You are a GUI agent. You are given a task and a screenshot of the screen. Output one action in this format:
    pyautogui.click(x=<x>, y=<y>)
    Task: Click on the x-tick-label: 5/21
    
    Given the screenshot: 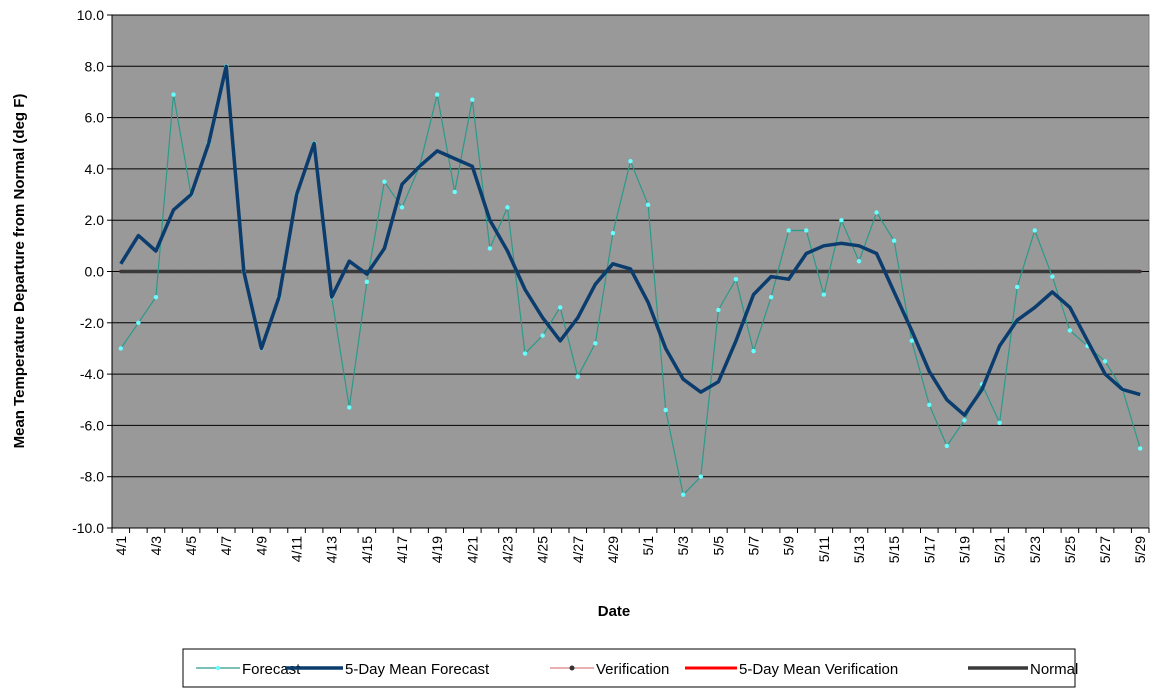 What is the action you would take?
    pyautogui.click(x=1000, y=549)
    